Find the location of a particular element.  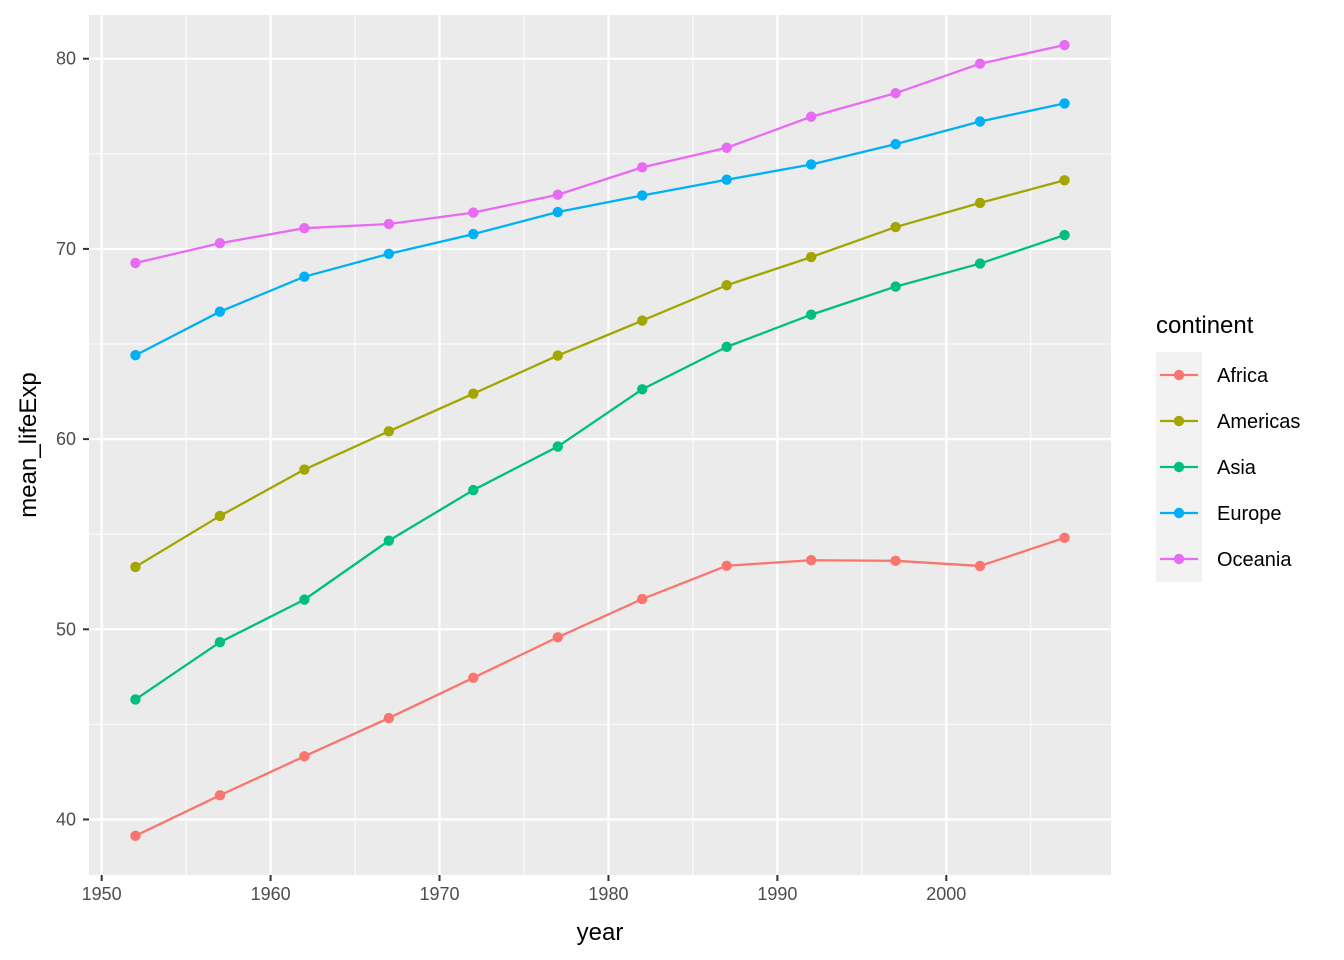

legend-item-oceania: Oceania is located at coordinates (1226, 560).